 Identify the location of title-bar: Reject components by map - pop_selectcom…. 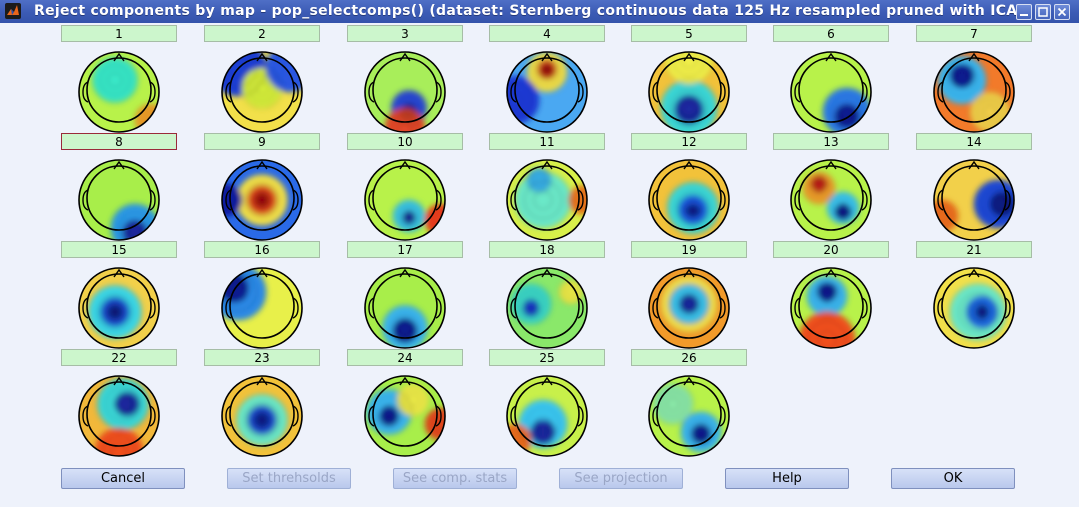
(539, 11).